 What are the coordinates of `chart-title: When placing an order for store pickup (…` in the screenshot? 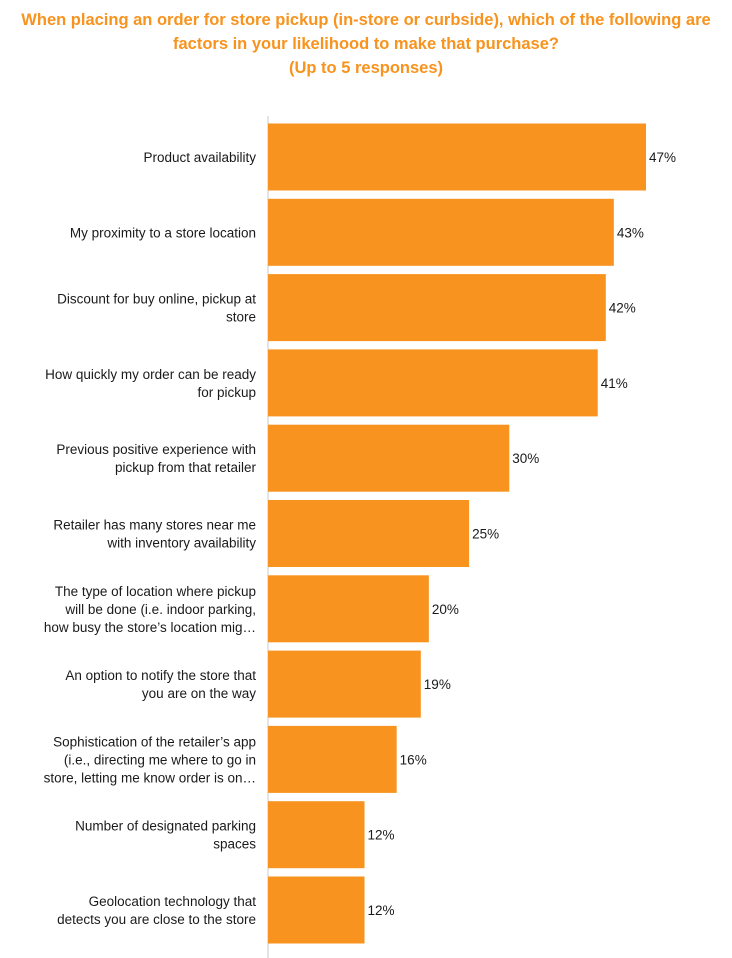 It's located at (366, 44).